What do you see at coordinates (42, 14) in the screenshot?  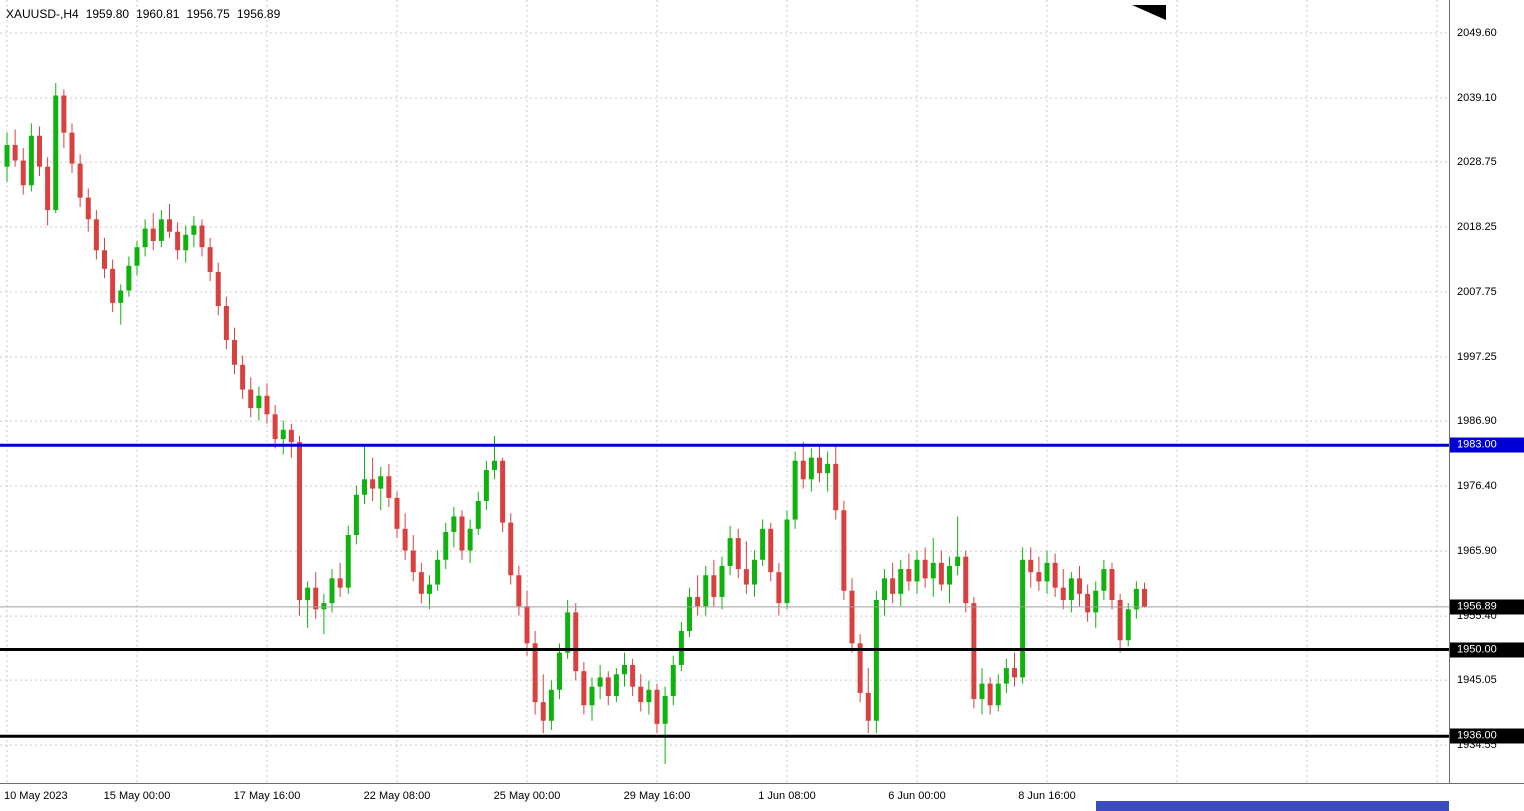 I see `symbol-period-label: XAUUSD-,H4` at bounding box center [42, 14].